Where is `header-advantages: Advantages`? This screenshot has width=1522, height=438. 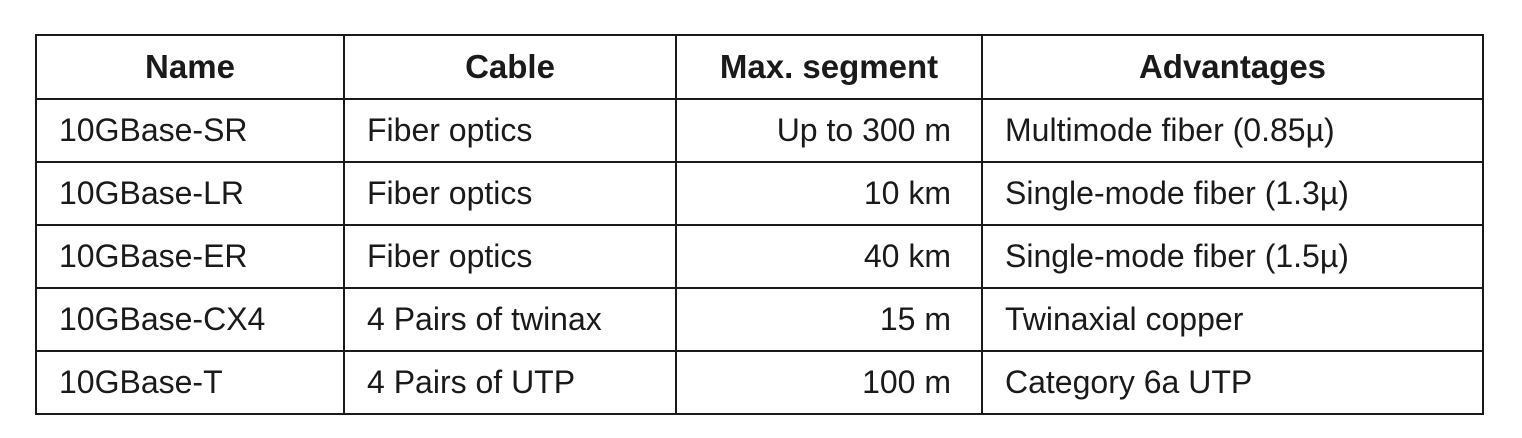
header-advantages: Advantages is located at coordinates (1232, 67).